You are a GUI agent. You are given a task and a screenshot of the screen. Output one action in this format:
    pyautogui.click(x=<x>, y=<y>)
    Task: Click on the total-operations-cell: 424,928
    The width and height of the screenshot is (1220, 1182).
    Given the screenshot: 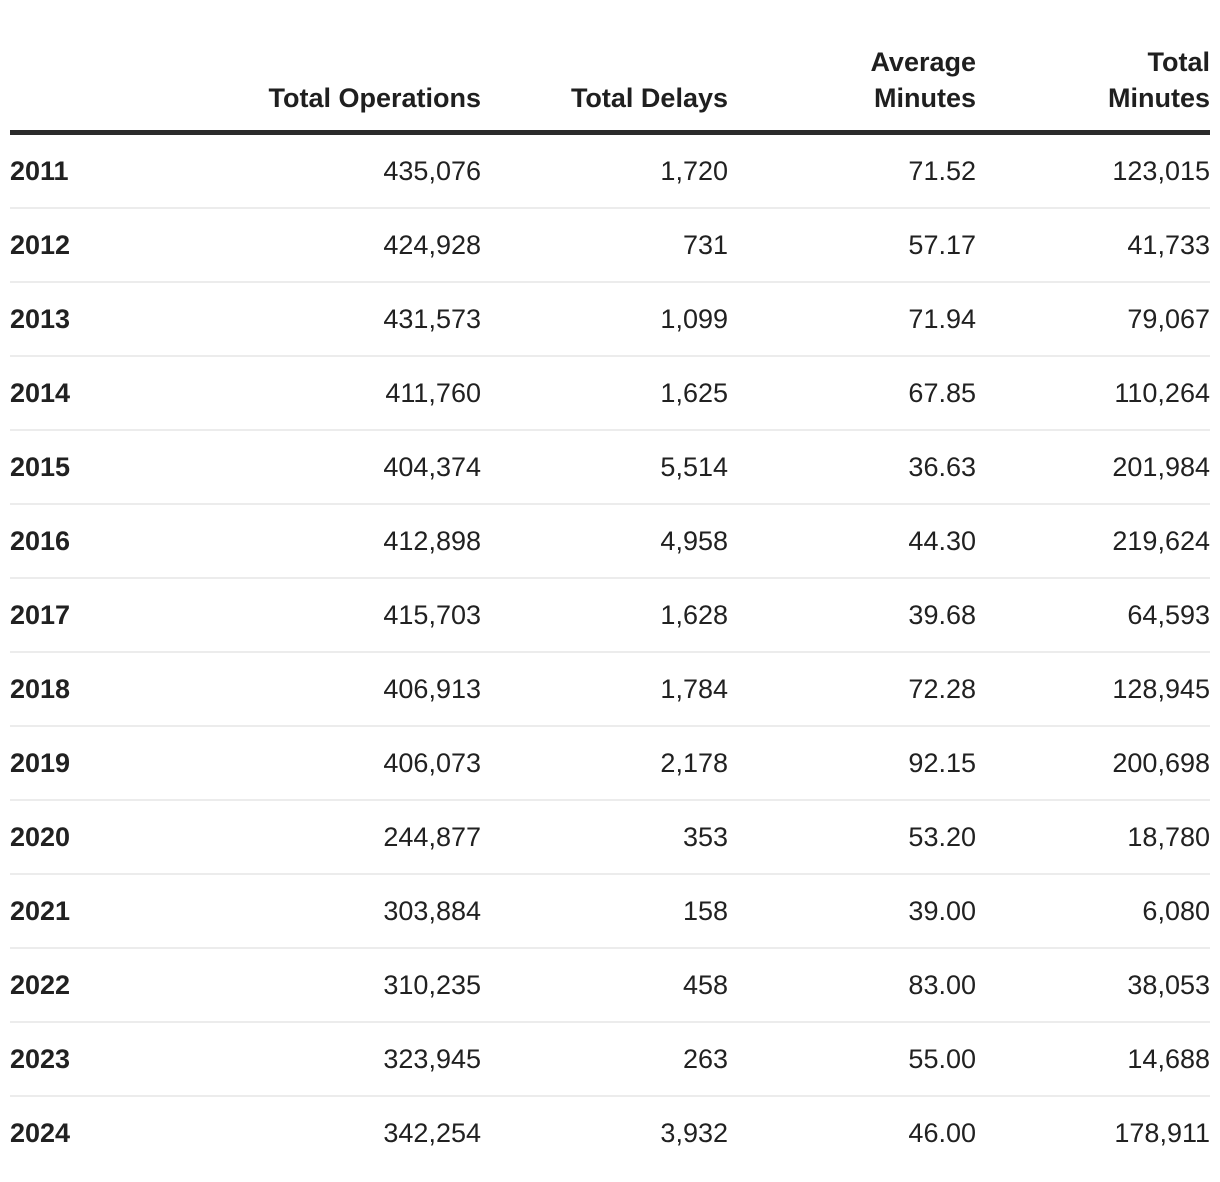 What is the action you would take?
    pyautogui.click(x=310, y=244)
    